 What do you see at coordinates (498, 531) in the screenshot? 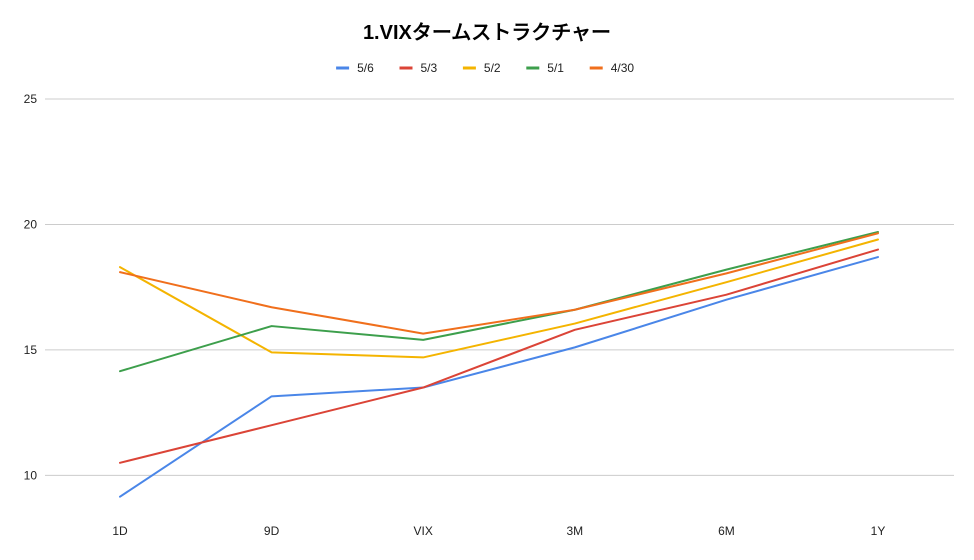
I see `x-axis: 1D 9D VIX 3M 6M 1Y` at bounding box center [498, 531].